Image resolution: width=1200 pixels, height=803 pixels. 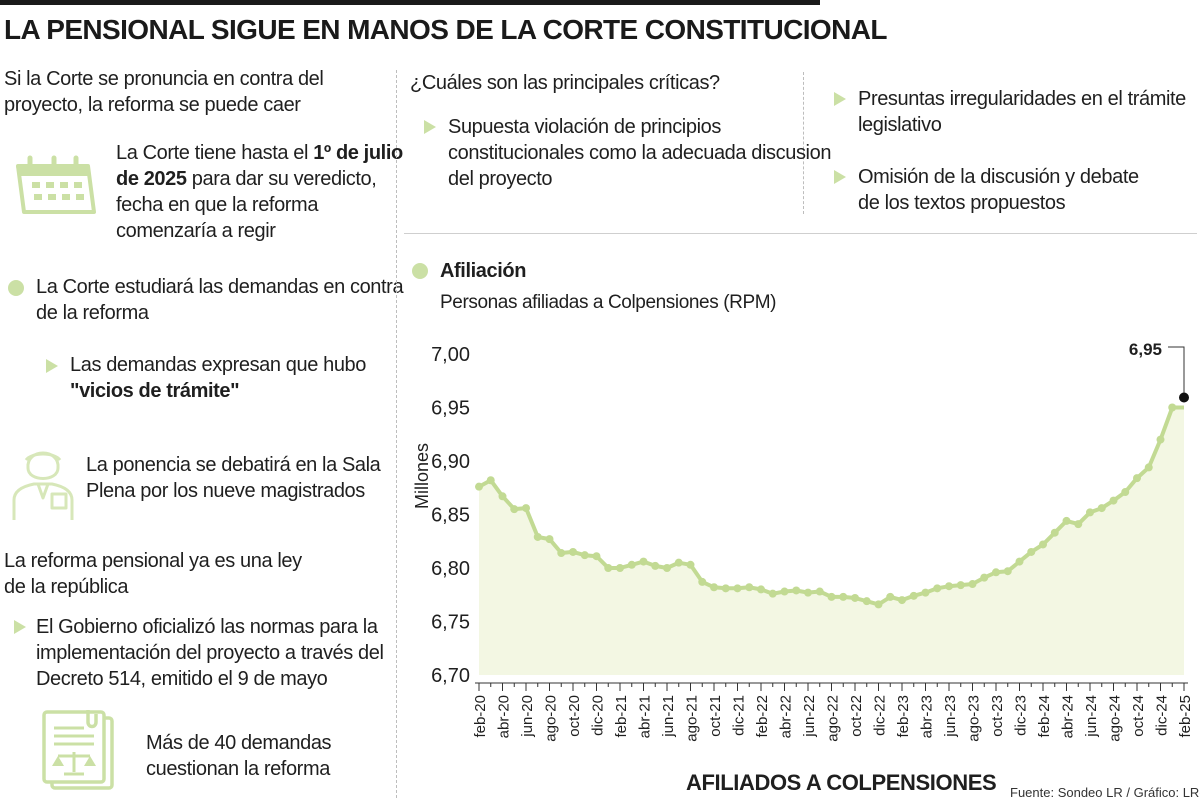 What do you see at coordinates (1068, 716) in the screenshot?
I see `x-tick-label: abr-24` at bounding box center [1068, 716].